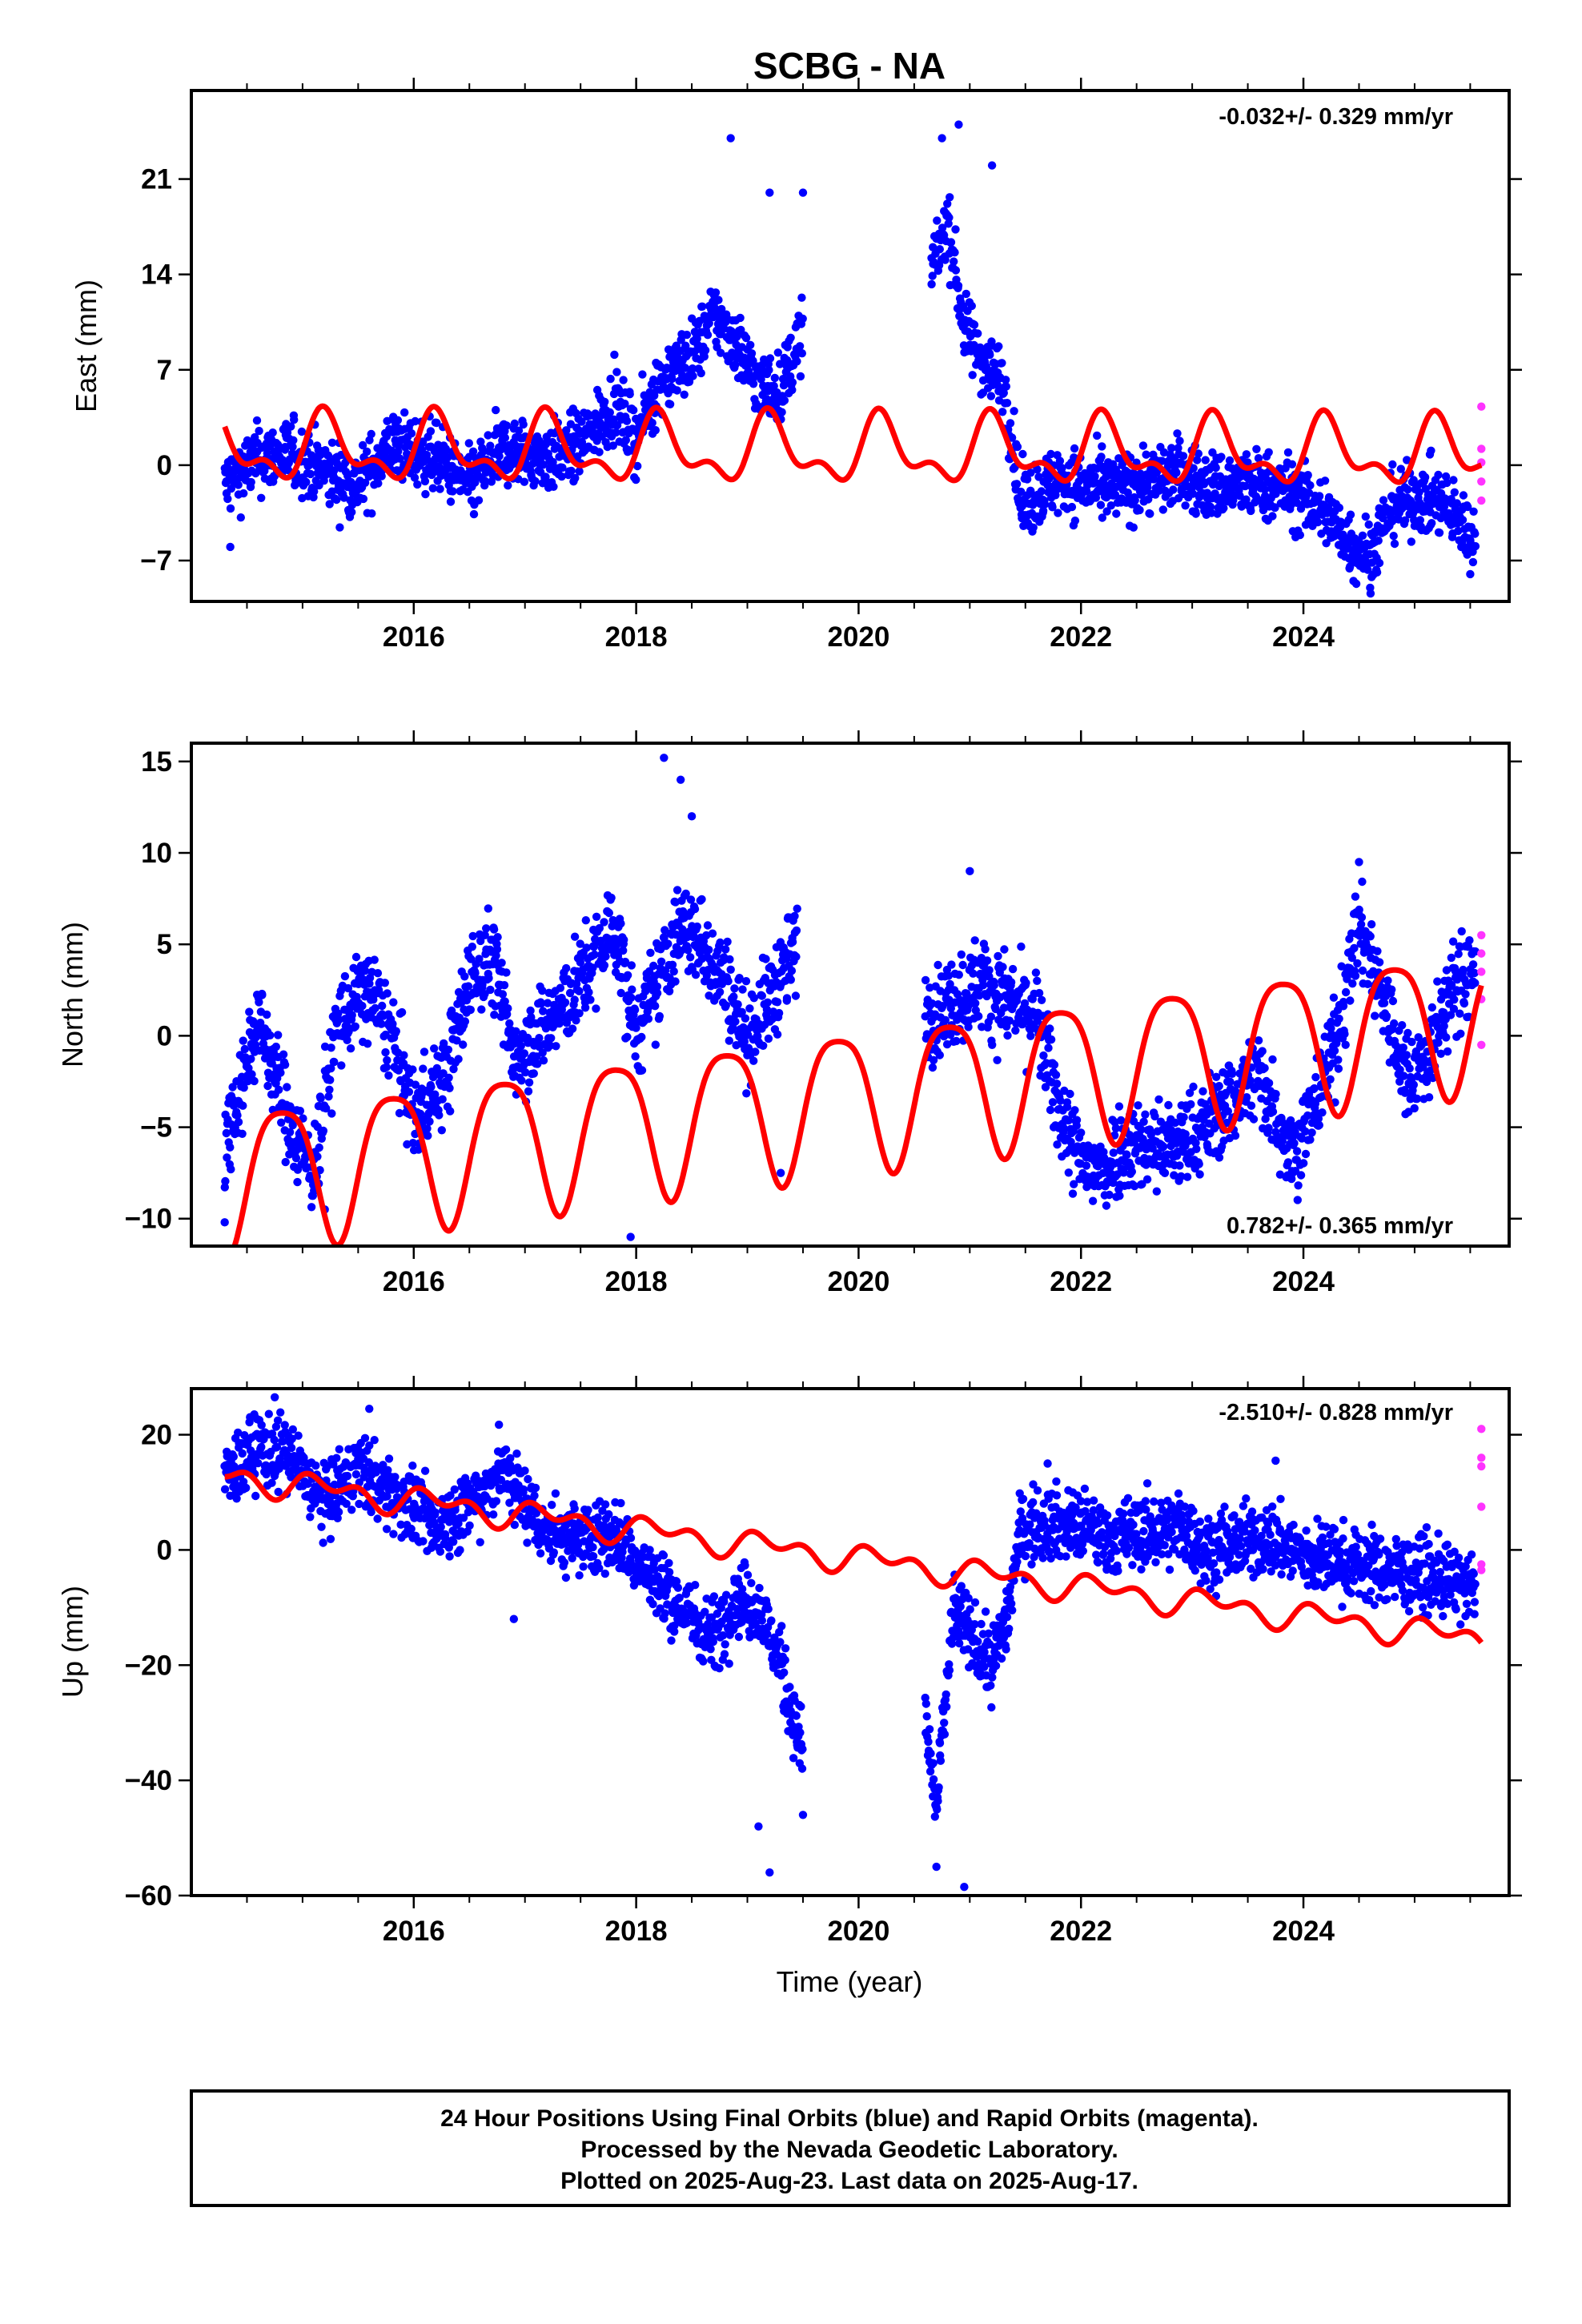 The height and width of the screenshot is (2324, 1582). I want to click on north-y-tick-label: 5, so click(164, 945).